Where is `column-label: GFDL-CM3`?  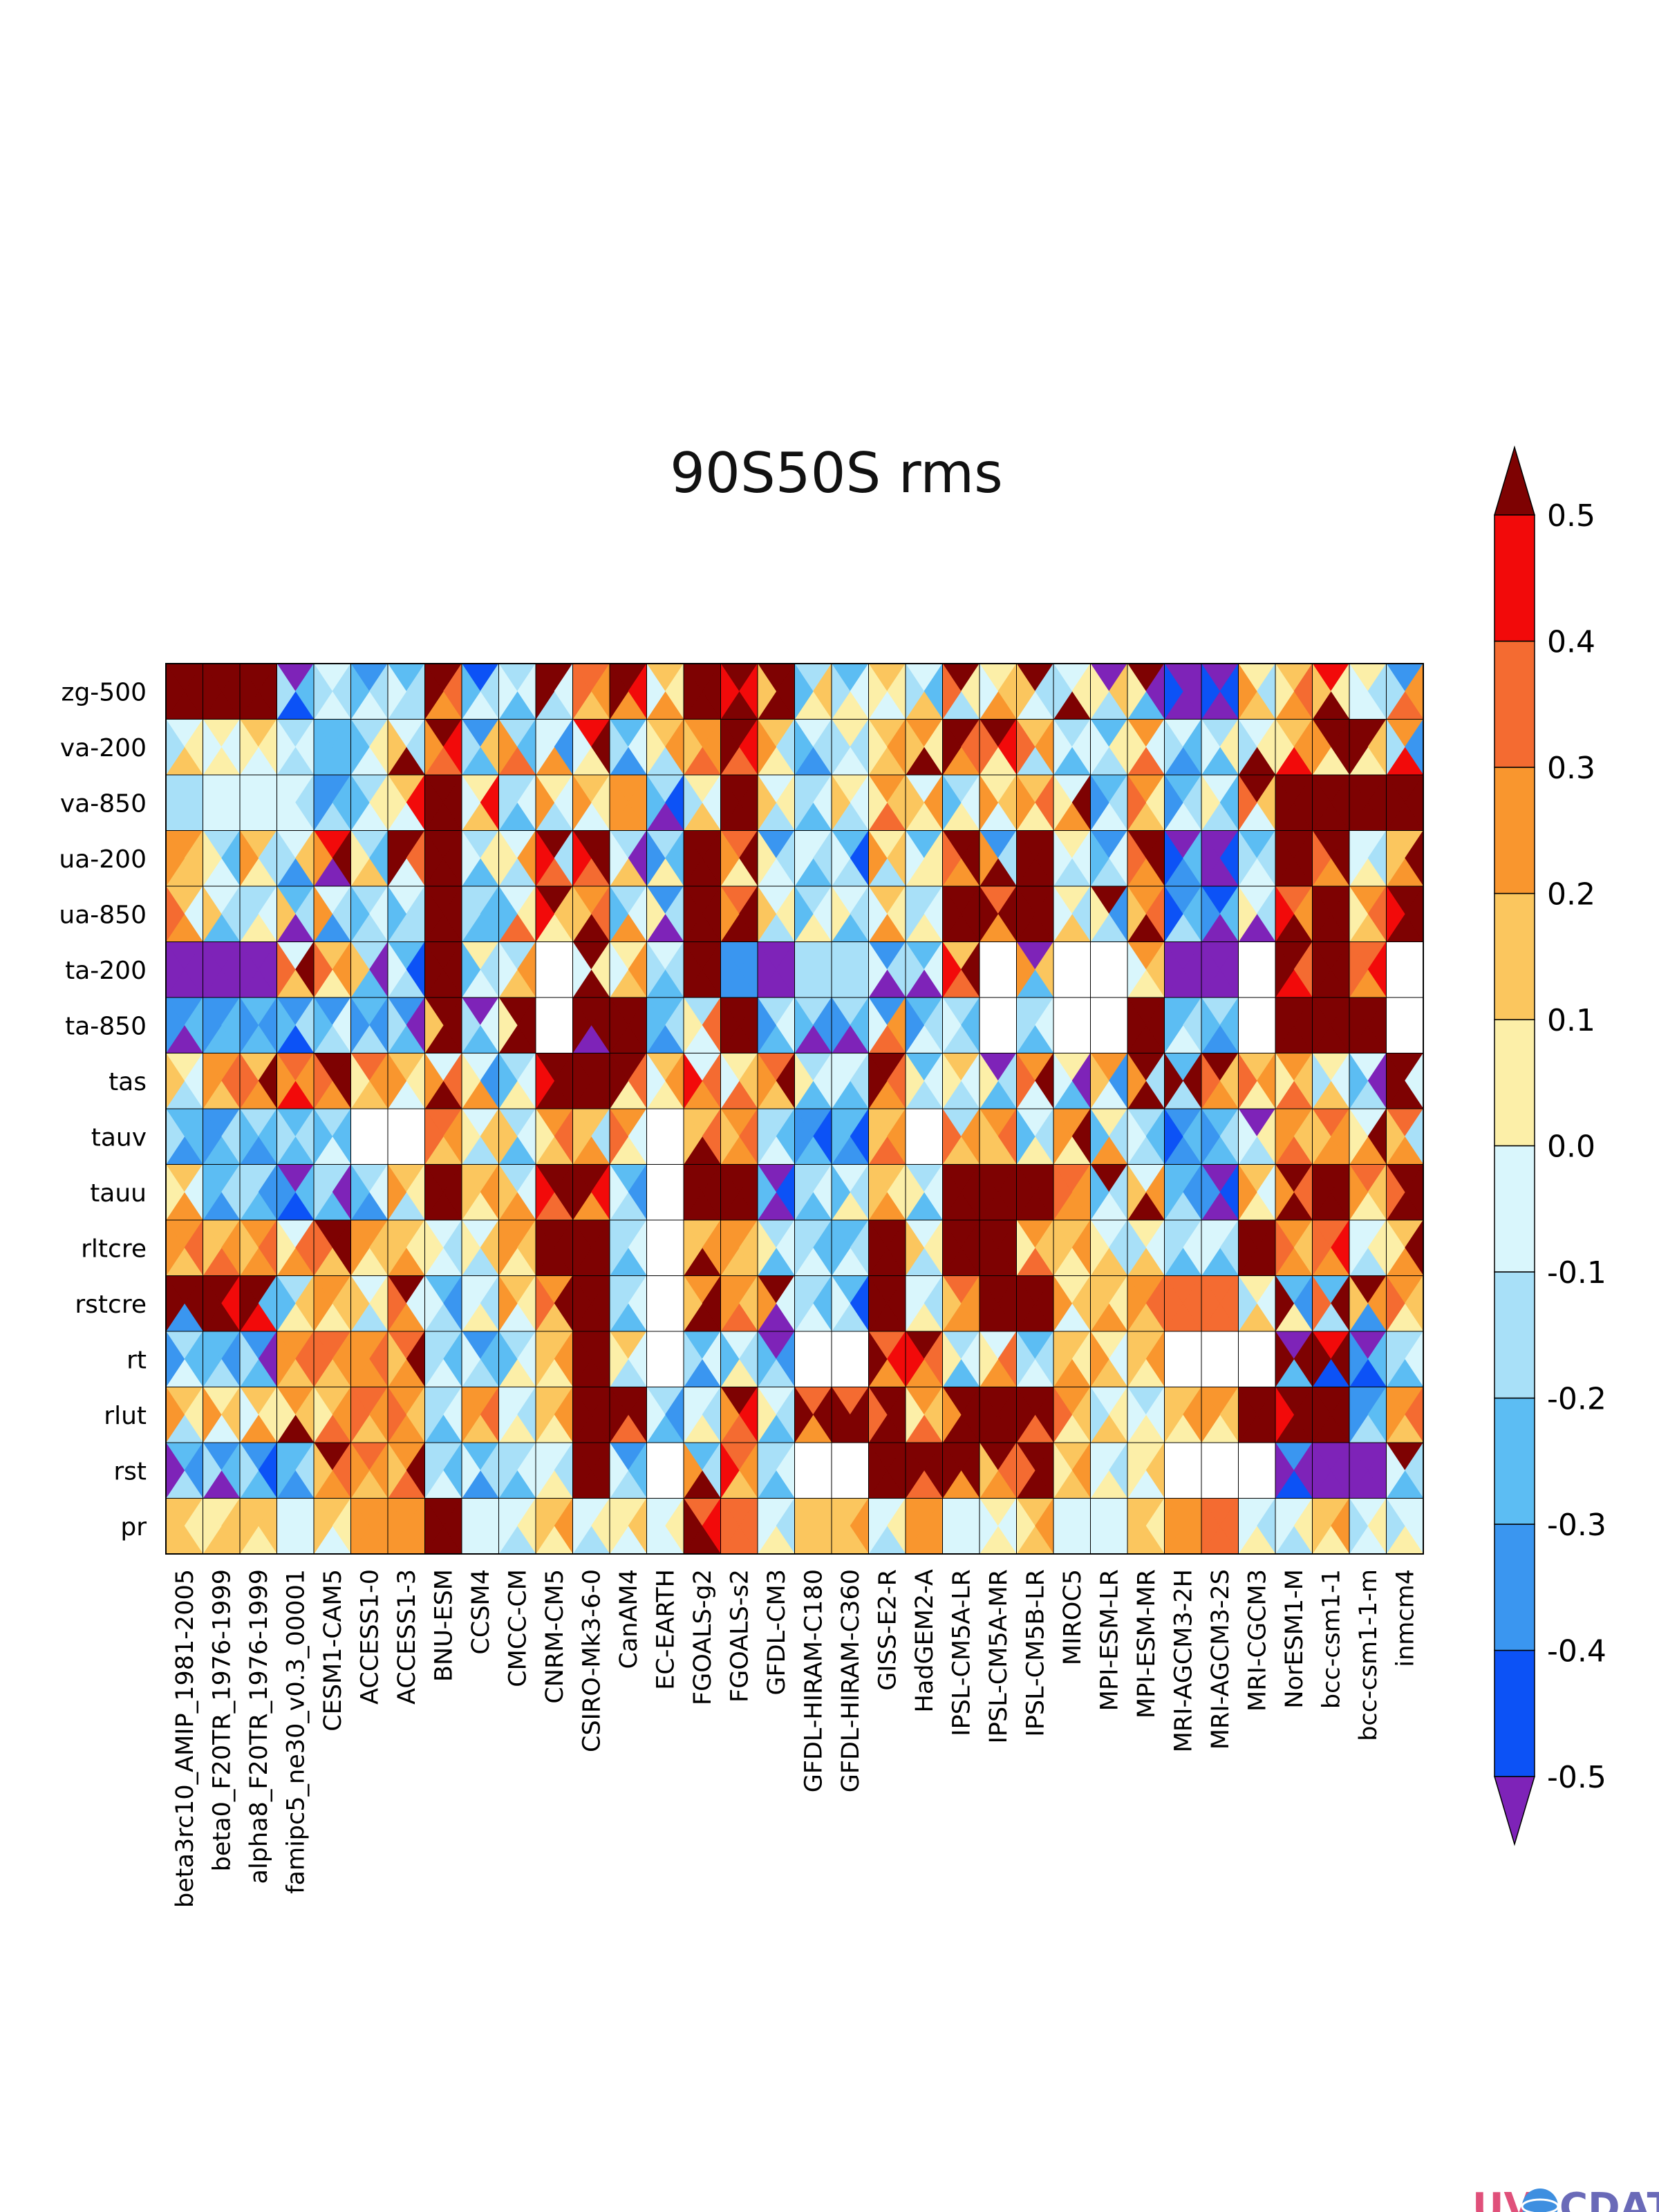
column-label: GFDL-CM3 is located at coordinates (777, 1633).